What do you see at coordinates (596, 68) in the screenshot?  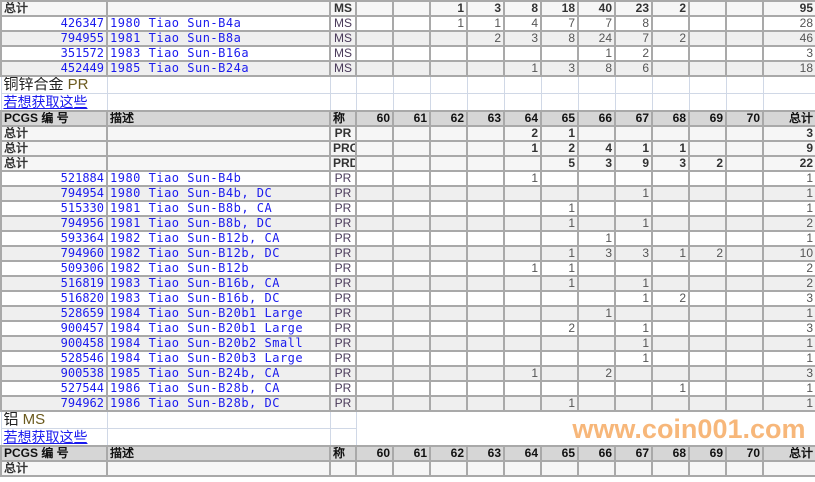 I see `grade-count-66: 8` at bounding box center [596, 68].